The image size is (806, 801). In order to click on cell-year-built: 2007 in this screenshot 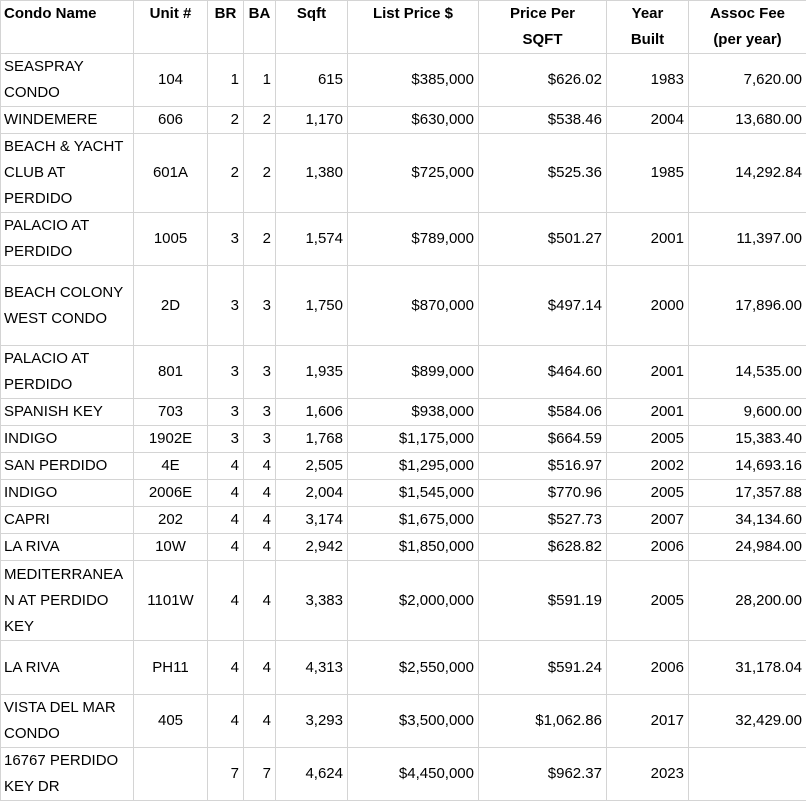, I will do `click(648, 520)`.